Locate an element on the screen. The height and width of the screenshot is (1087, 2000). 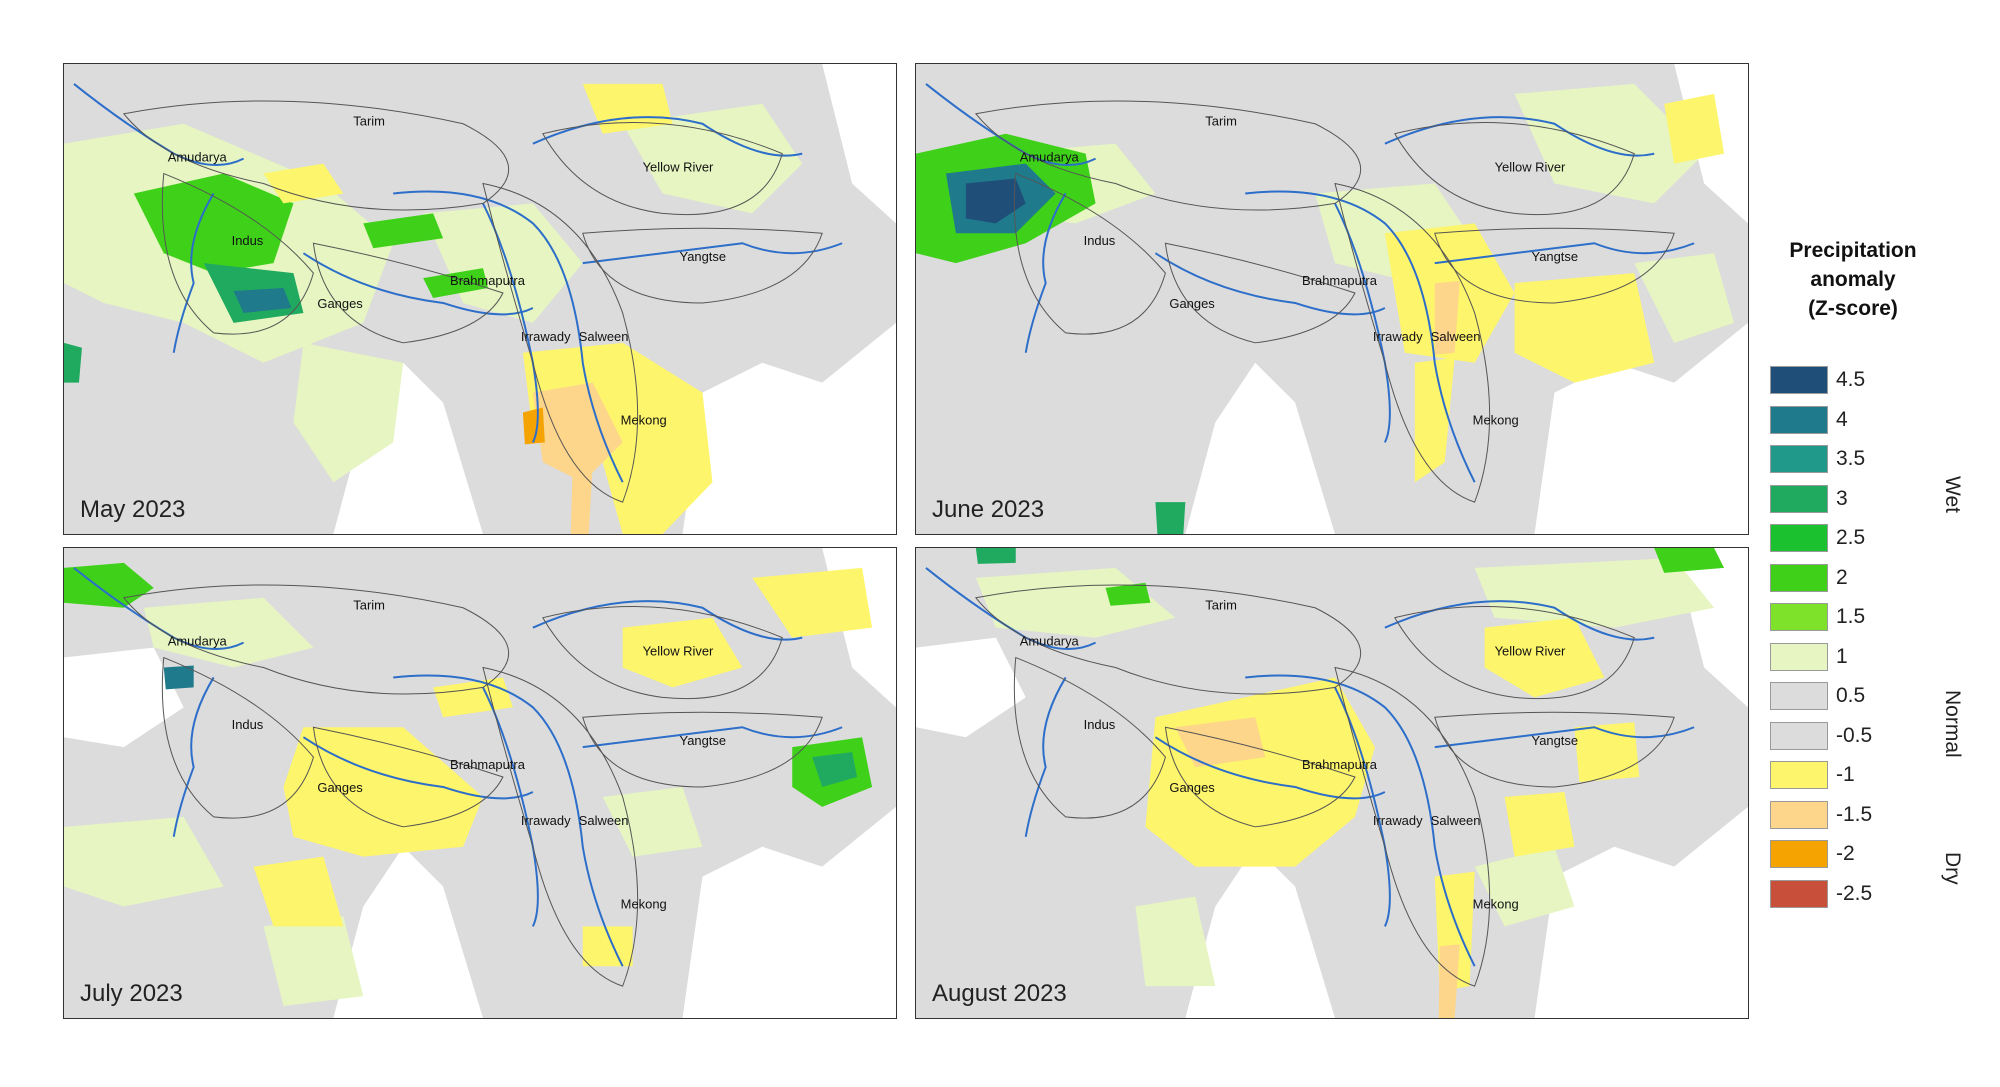
legend-item: -1.5 is located at coordinates (1840, 817).